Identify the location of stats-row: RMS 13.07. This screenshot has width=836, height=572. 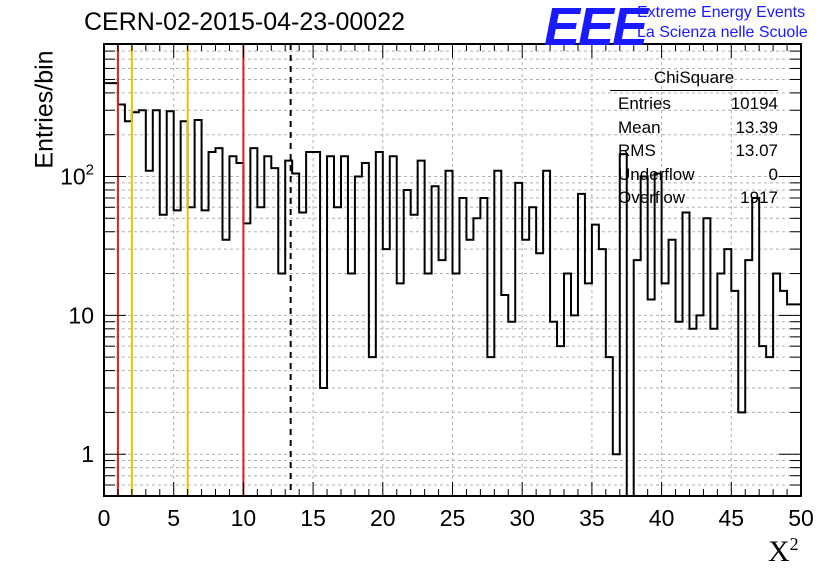
(694, 151).